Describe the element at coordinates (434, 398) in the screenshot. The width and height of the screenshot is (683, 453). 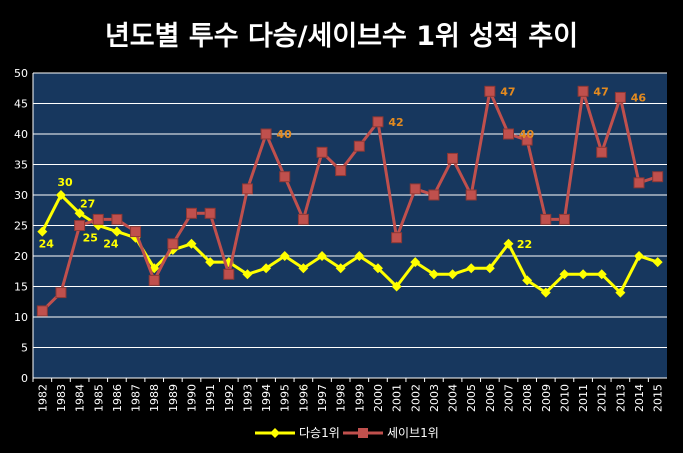
I see `x-tick-label: 2003` at that location.